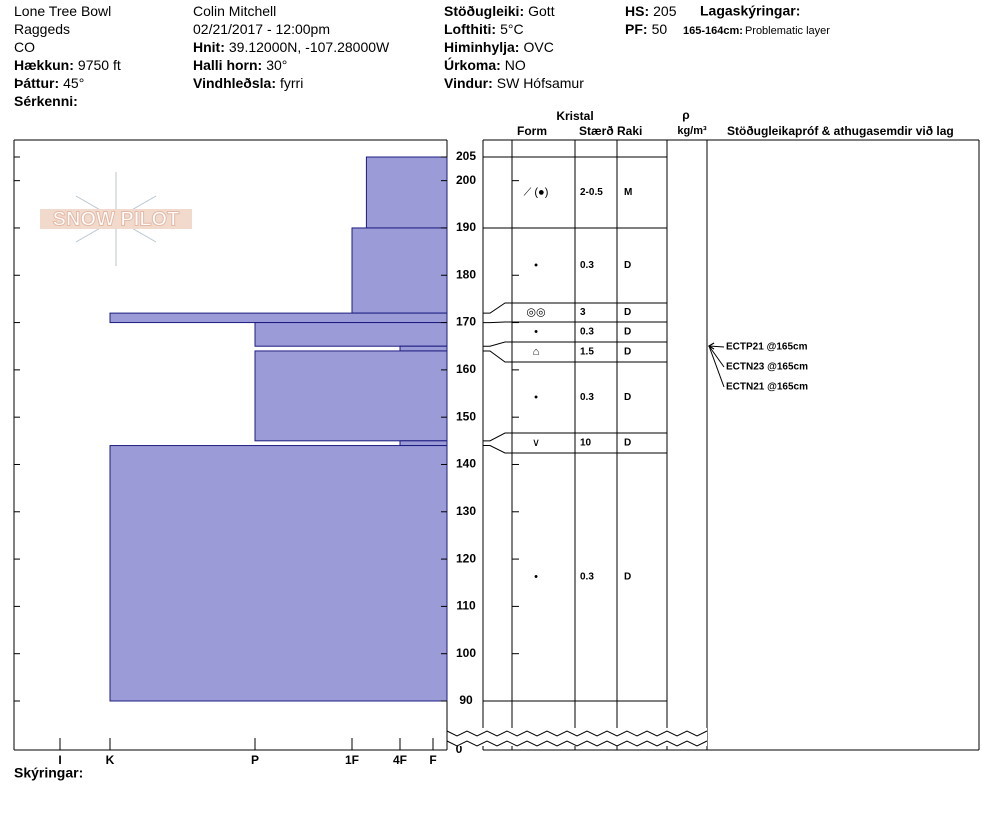 The height and width of the screenshot is (840, 994). Describe the element at coordinates (470, 29) in the screenshot. I see `field-label: Lofthiti:` at that location.